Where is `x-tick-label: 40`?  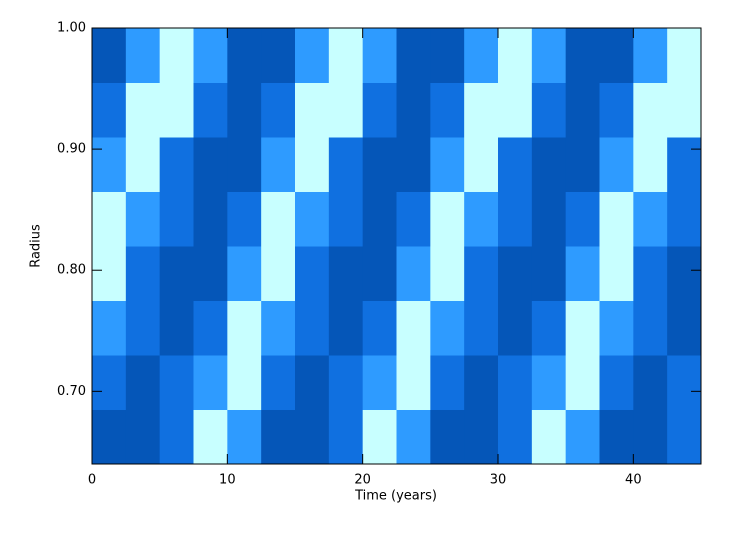 x-tick-label: 40 is located at coordinates (633, 480).